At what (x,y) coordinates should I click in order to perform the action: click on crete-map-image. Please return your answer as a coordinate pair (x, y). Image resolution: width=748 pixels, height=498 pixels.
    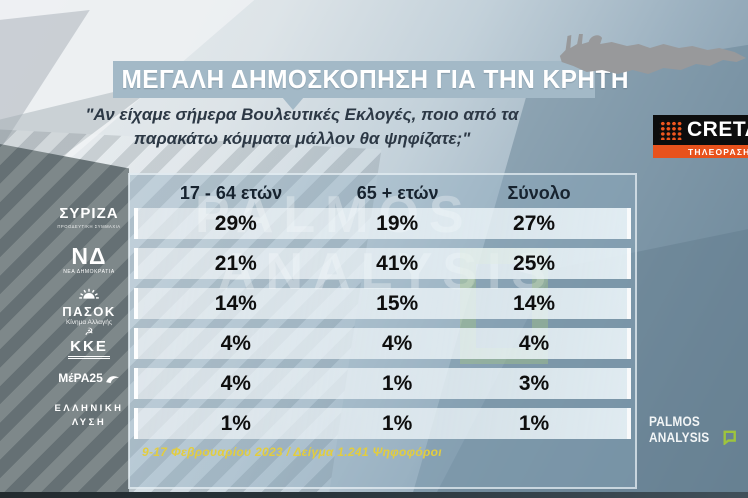
    Looking at the image, I should click on (653, 54).